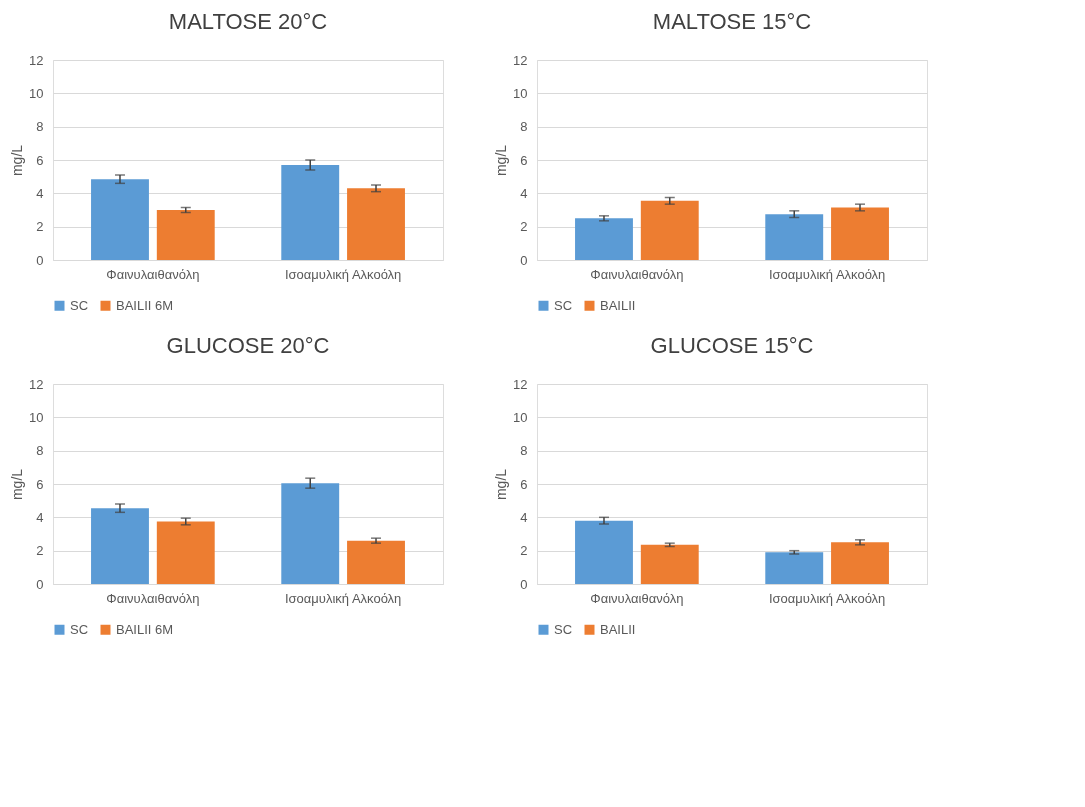 This screenshot has height=807, width=1085. Describe the element at coordinates (248, 345) in the screenshot. I see `chart-title: GLUCOSE 20°C` at that location.